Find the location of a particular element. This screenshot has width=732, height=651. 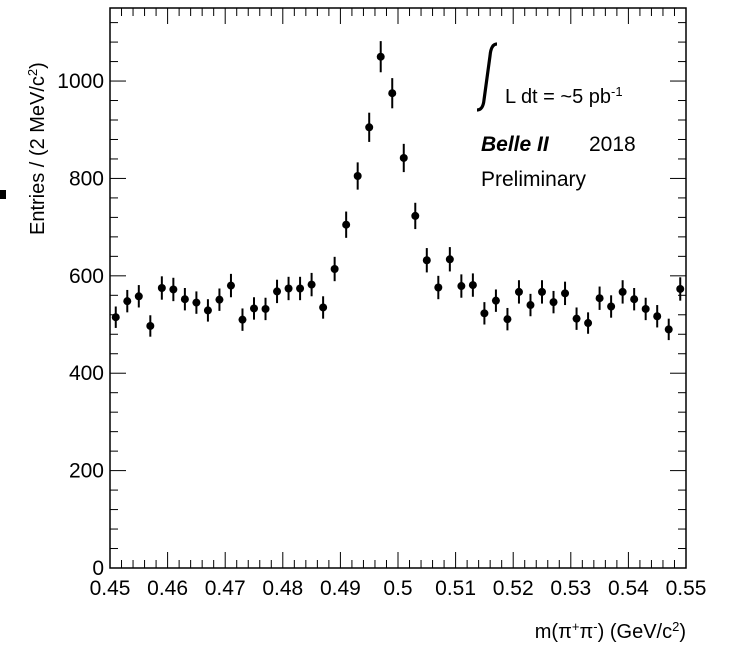

integral-sign is located at coordinates (487, 77).